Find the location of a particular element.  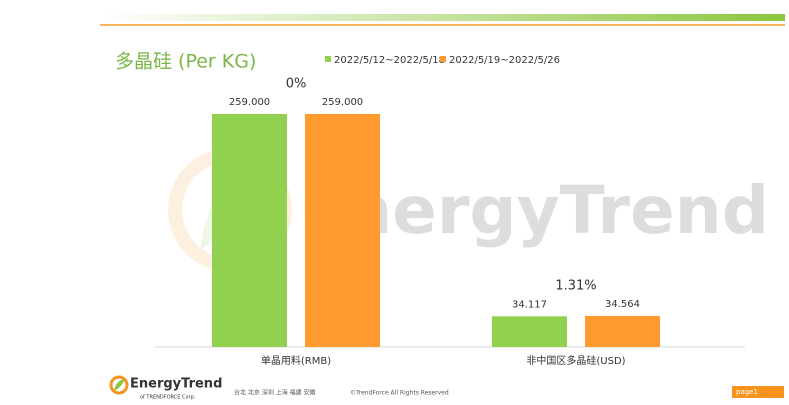

value-label: 34.564 is located at coordinates (622, 304).